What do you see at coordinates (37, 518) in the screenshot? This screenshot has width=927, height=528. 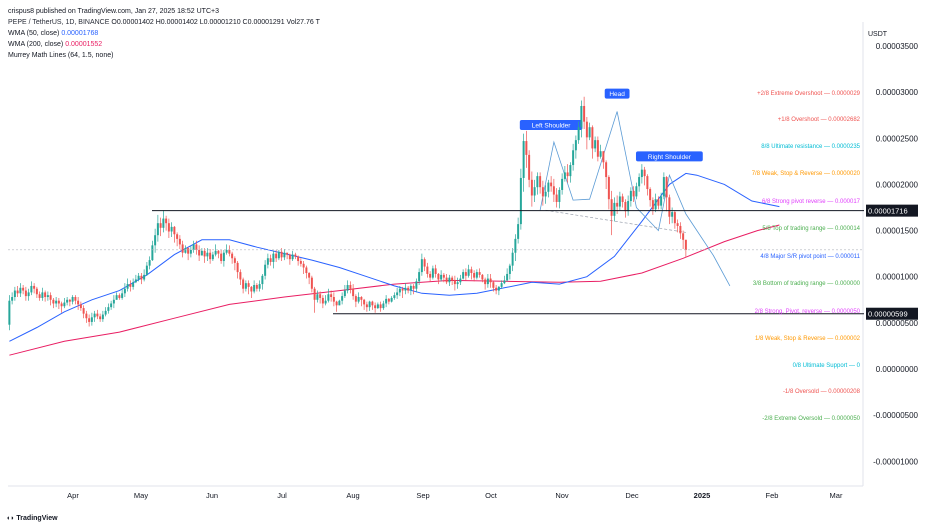 I see `tradingview-brand: TradingView` at bounding box center [37, 518].